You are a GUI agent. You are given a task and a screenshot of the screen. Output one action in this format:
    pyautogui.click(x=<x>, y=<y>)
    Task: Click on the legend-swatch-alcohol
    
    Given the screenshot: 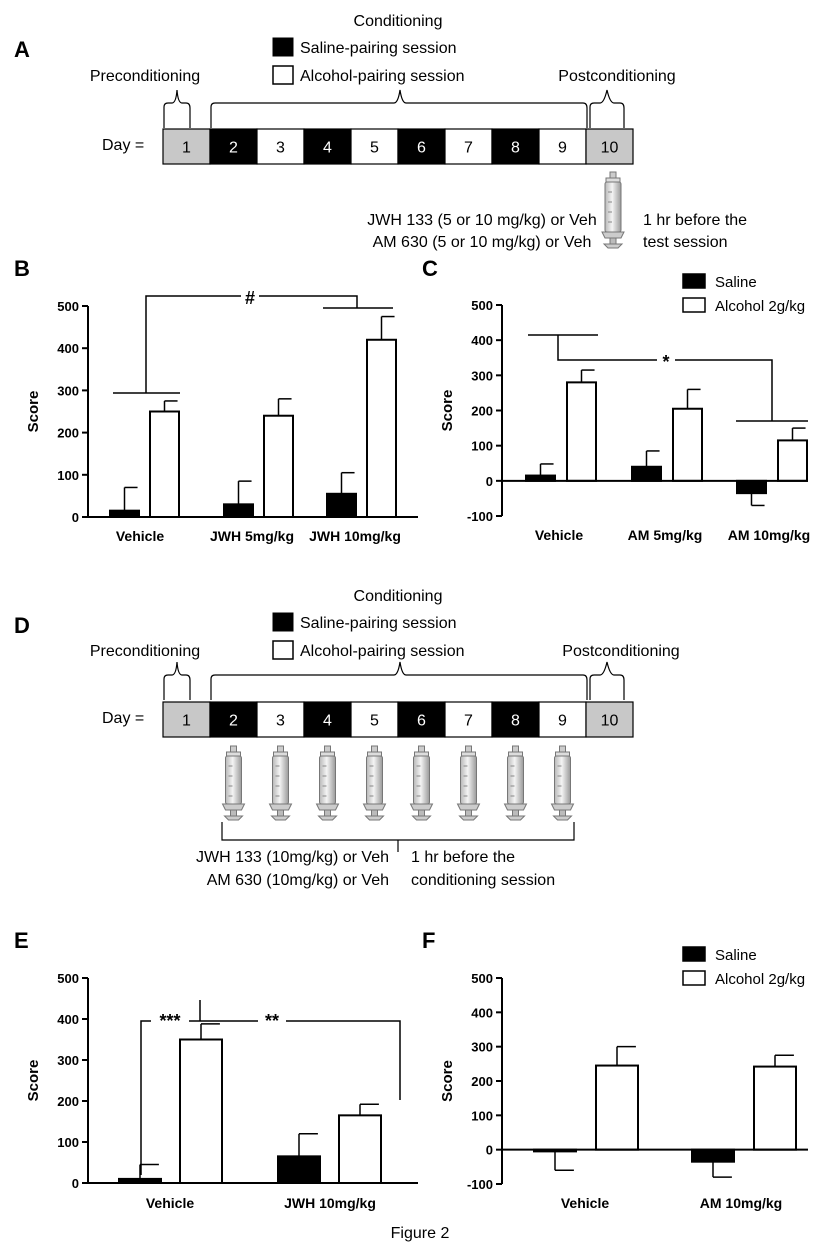 What is the action you would take?
    pyautogui.click(x=283, y=650)
    